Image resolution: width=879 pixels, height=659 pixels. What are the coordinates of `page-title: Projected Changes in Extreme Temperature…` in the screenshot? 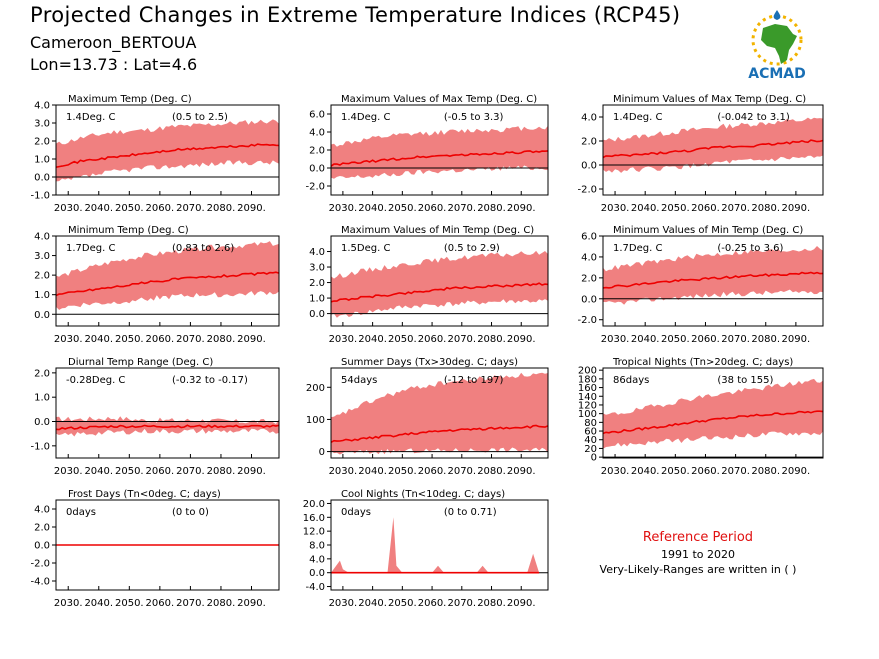 It's located at (355, 15).